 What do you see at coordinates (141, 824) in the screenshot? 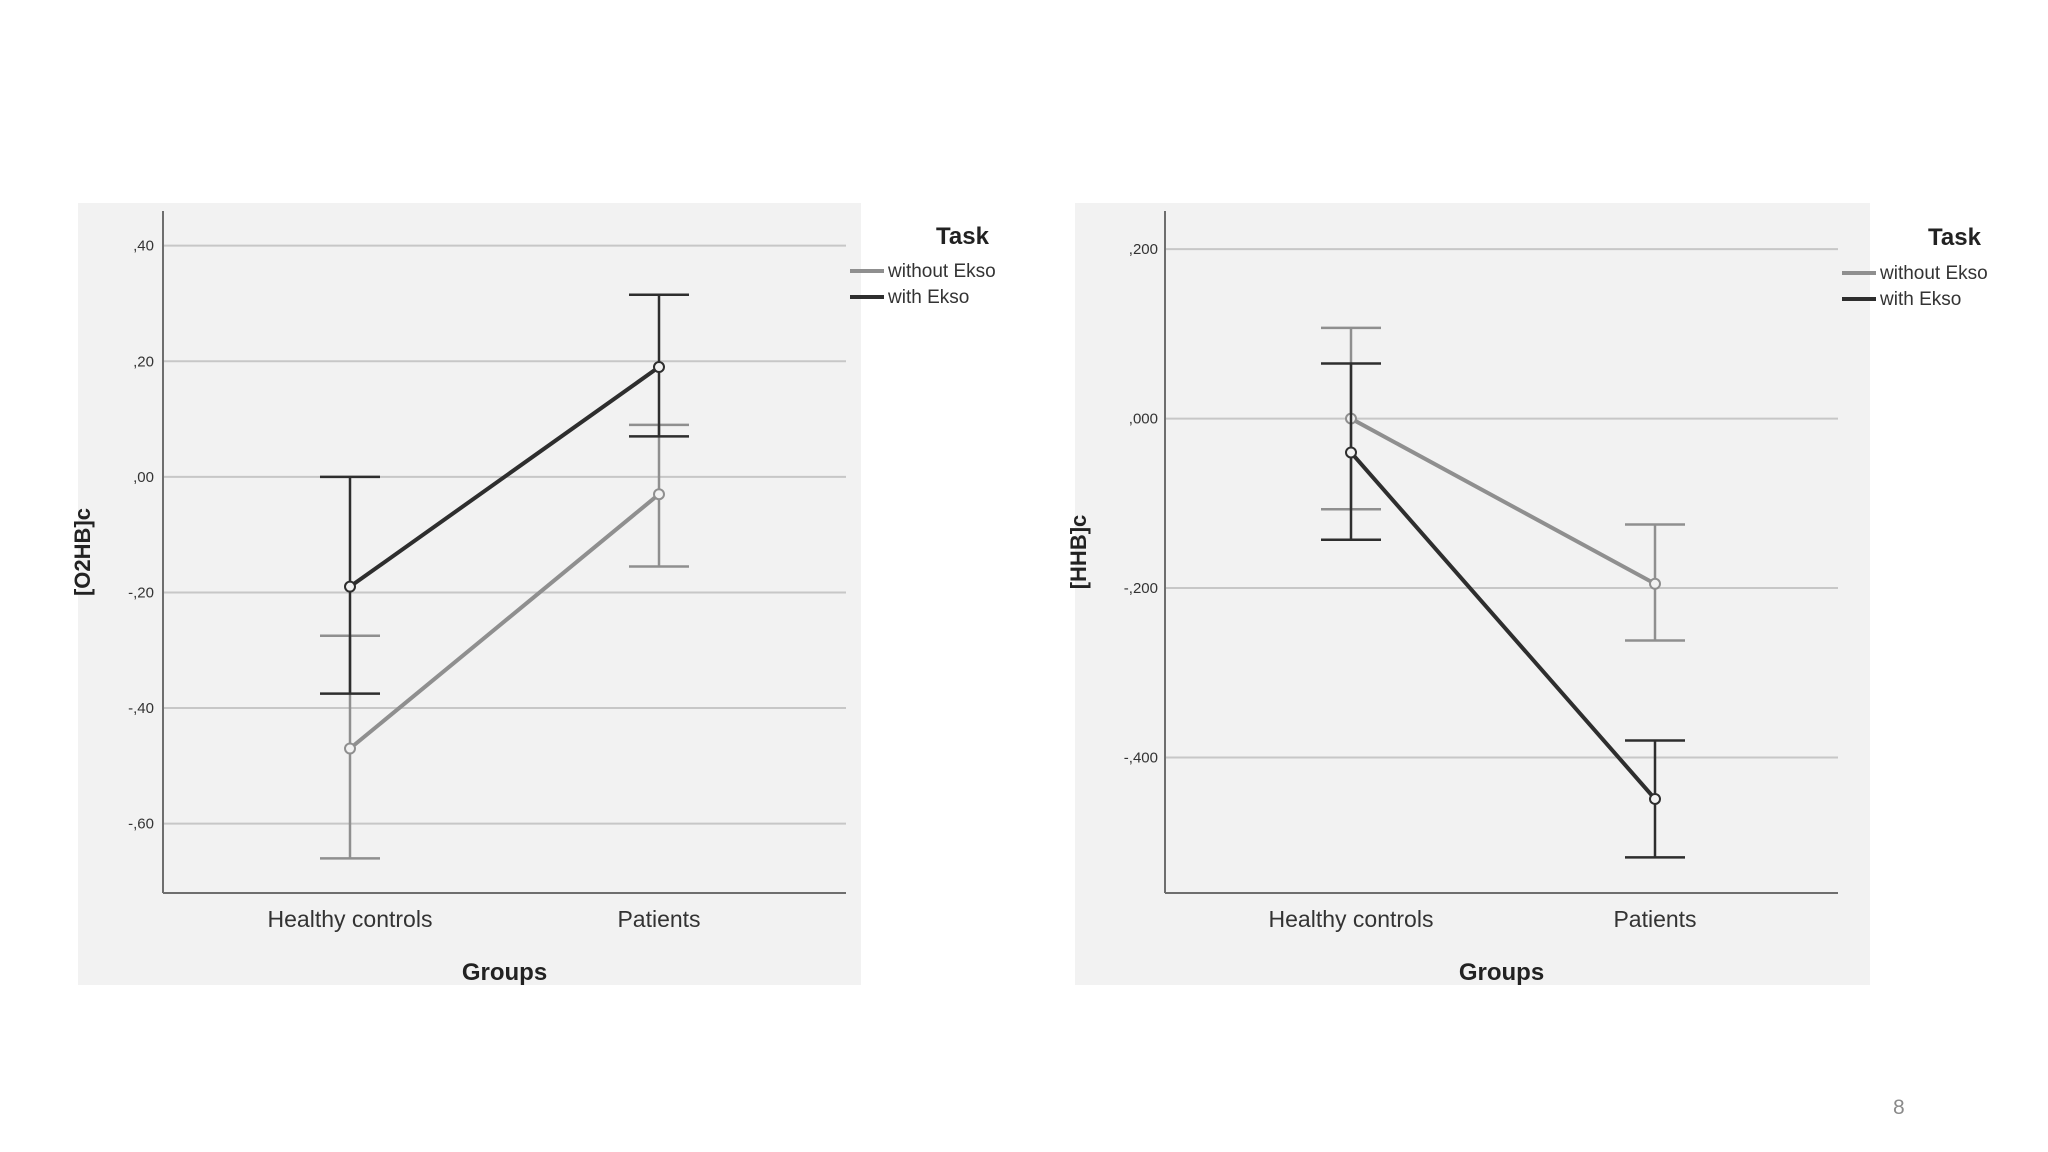
I see `y-tick-label: -,60` at bounding box center [141, 824].